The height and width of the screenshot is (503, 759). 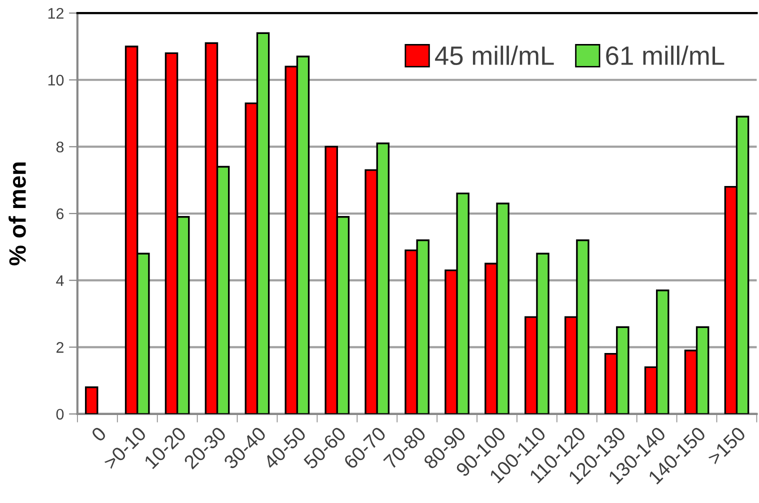 I want to click on x-tick-label: 0, so click(x=98, y=434).